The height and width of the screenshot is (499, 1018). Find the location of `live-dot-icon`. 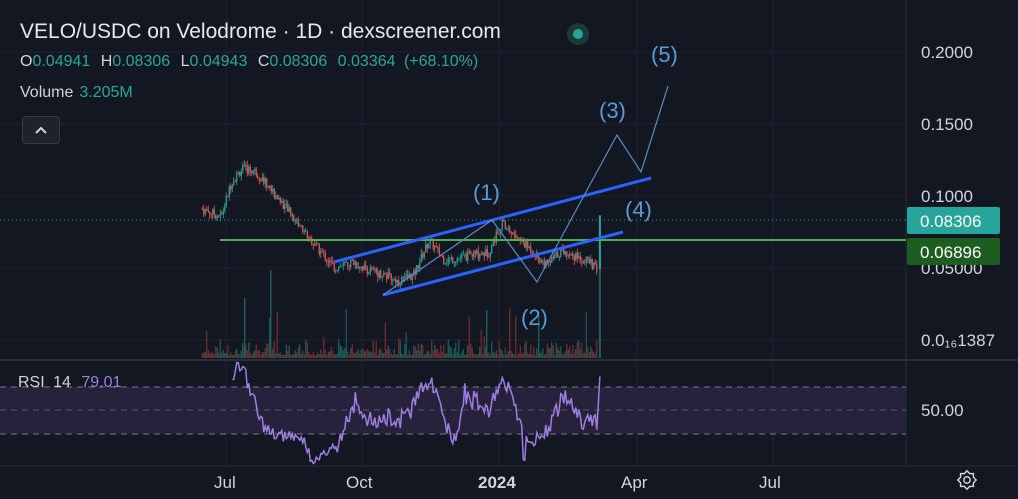

live-dot-icon is located at coordinates (578, 34).